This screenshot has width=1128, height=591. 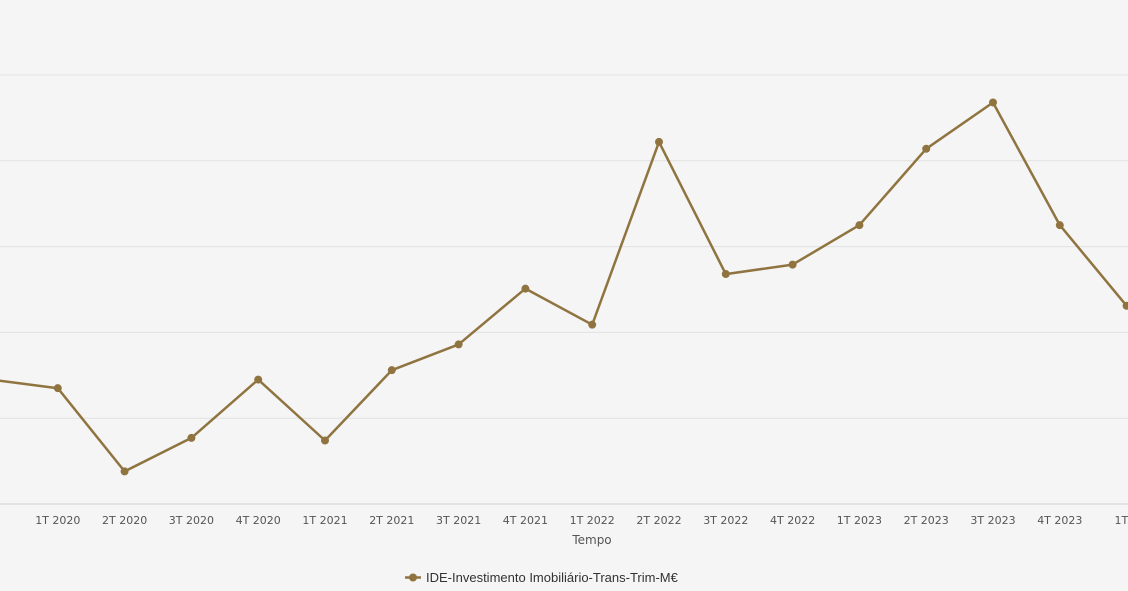 What do you see at coordinates (926, 520) in the screenshot?
I see `x-tick-label: 2T 2023` at bounding box center [926, 520].